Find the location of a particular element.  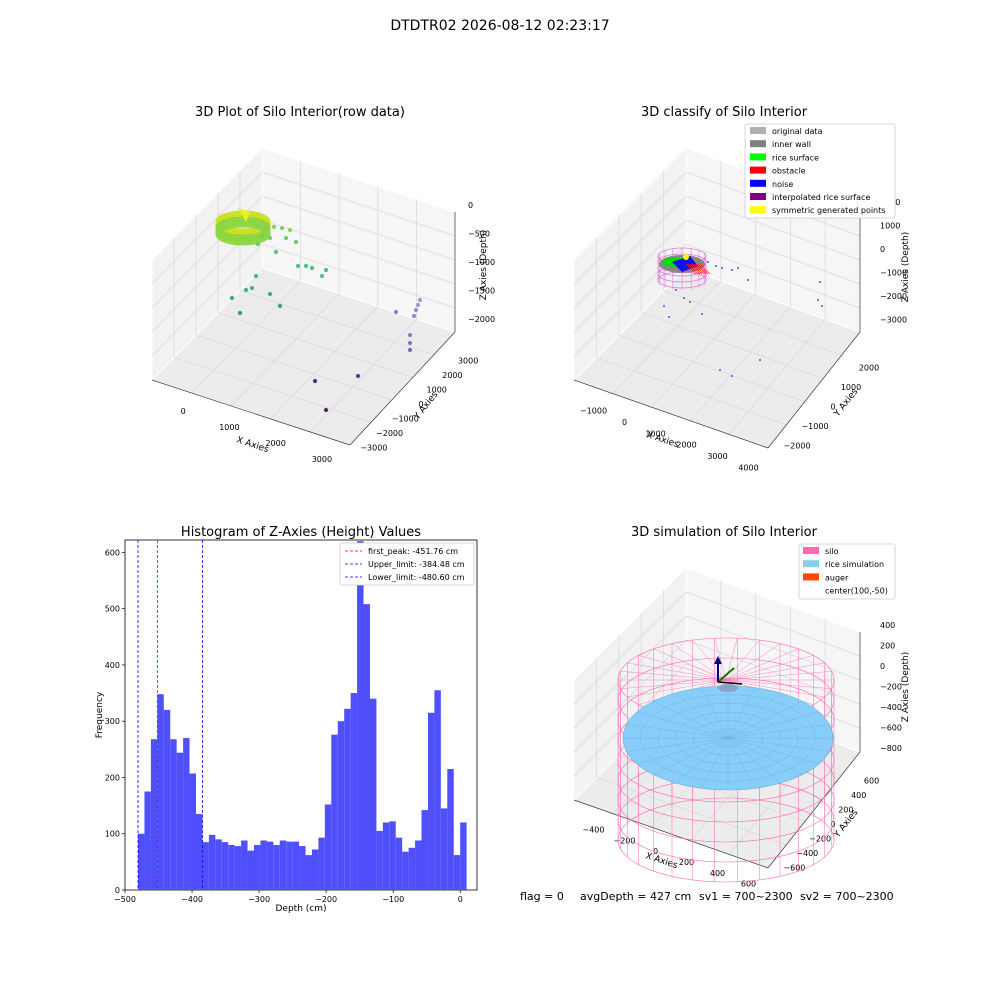

p1-y-tick: −3000 is located at coordinates (373, 448).